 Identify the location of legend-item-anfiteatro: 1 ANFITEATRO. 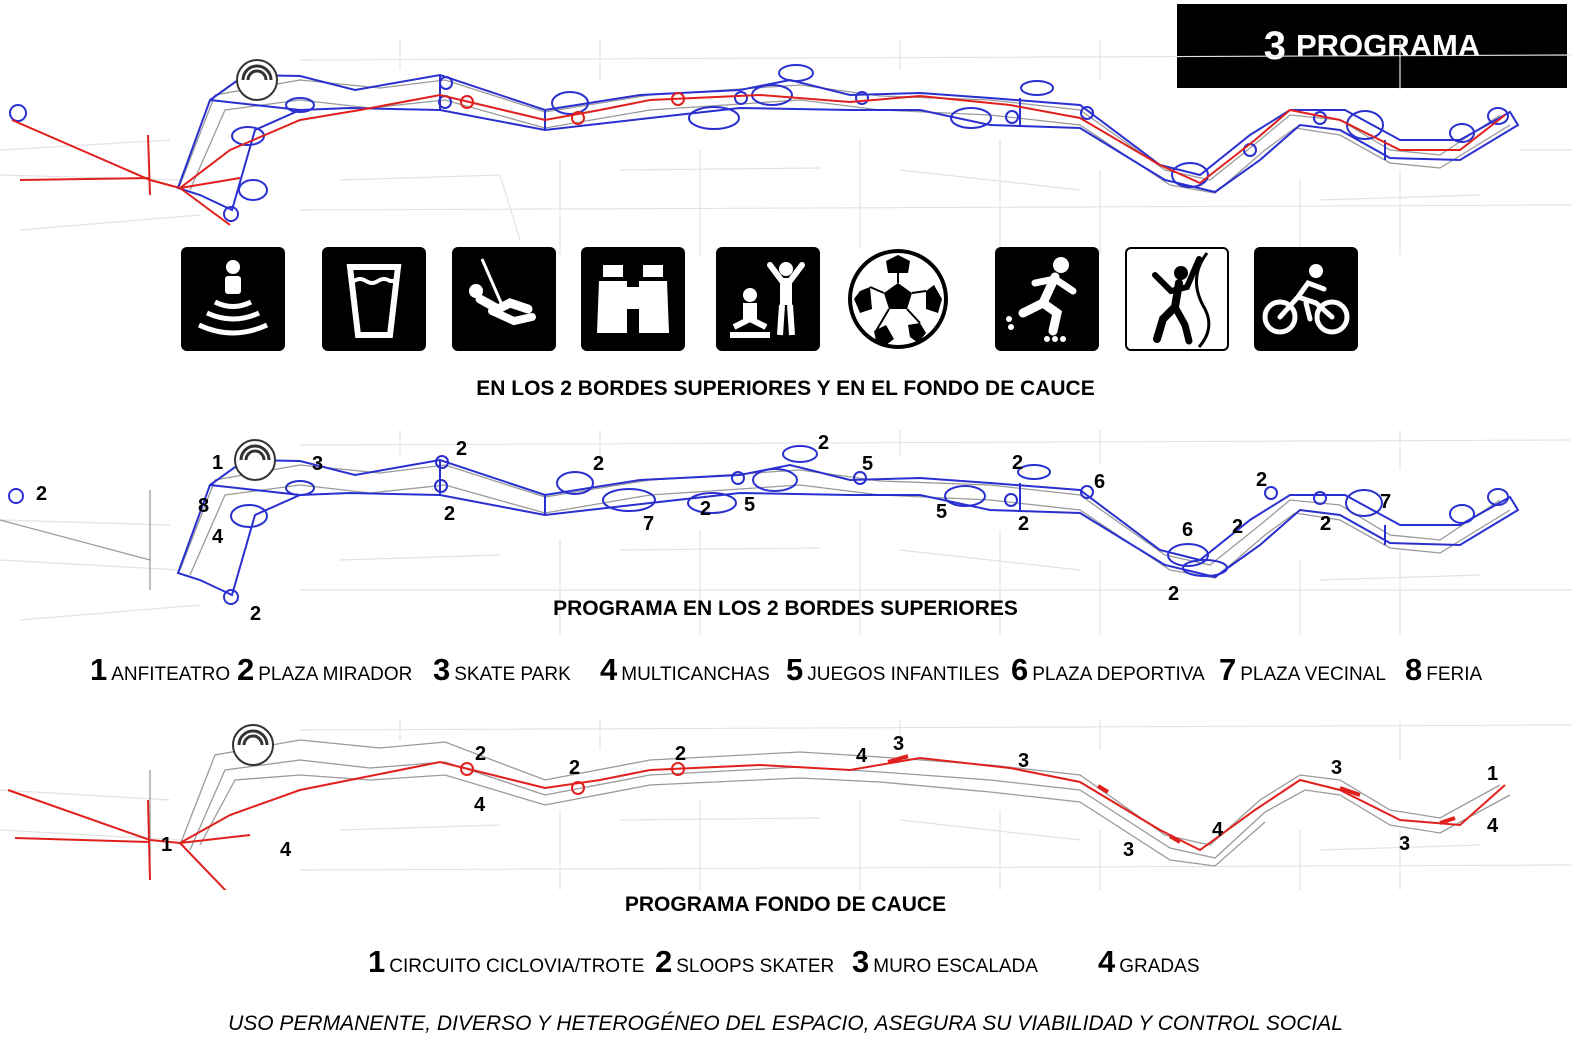
(160, 670).